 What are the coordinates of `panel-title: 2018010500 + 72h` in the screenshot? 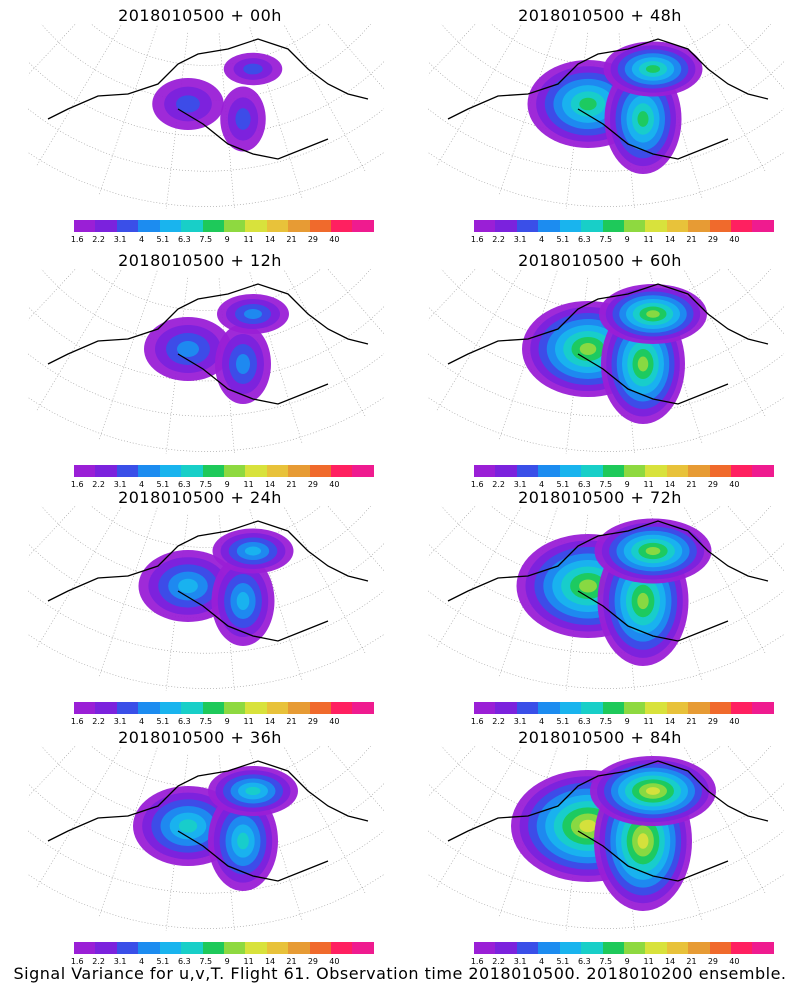 It's located at (600, 497).